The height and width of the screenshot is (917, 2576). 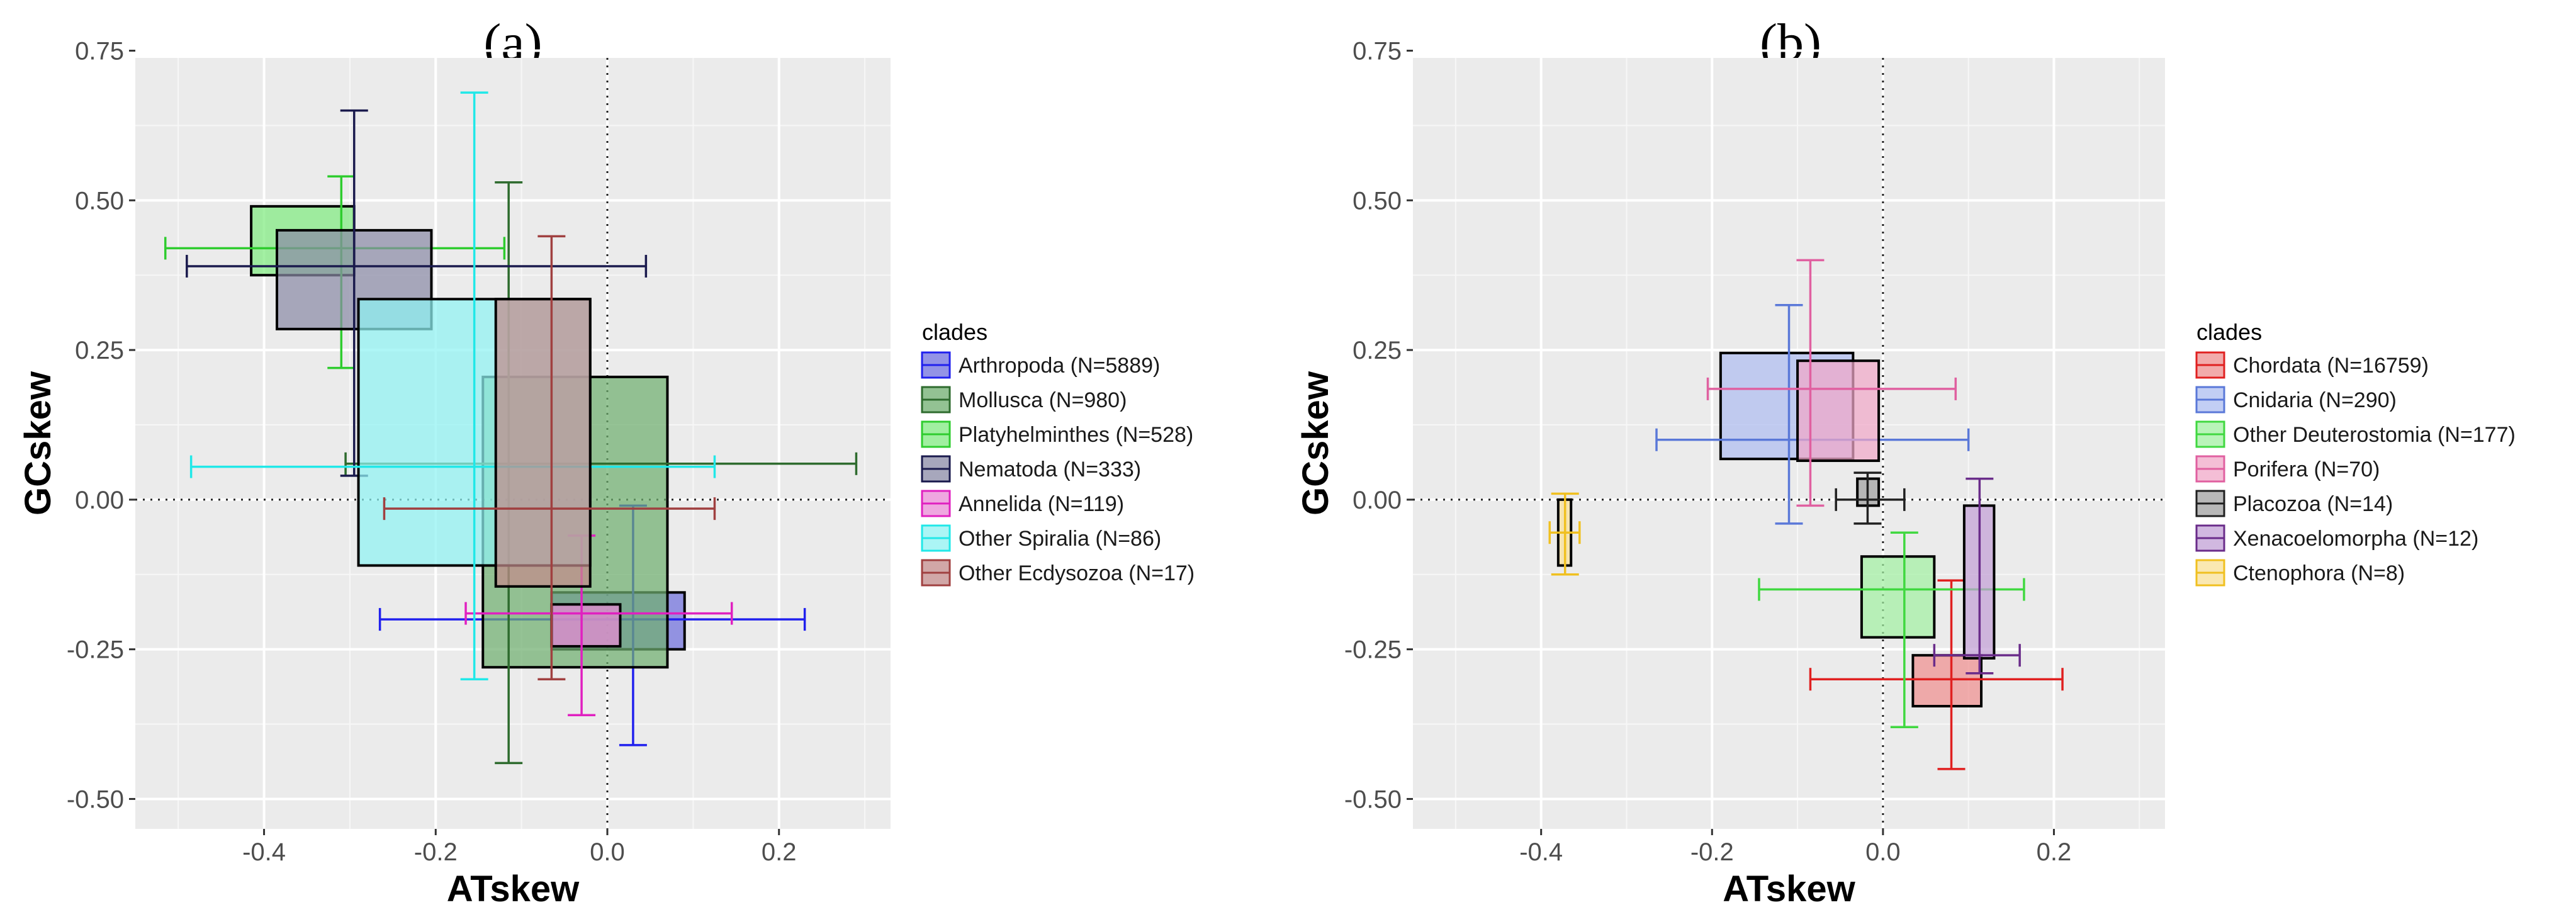 What do you see at coordinates (1059, 366) in the screenshot?
I see `legend-label: Arthropoda (N=5889)` at bounding box center [1059, 366].